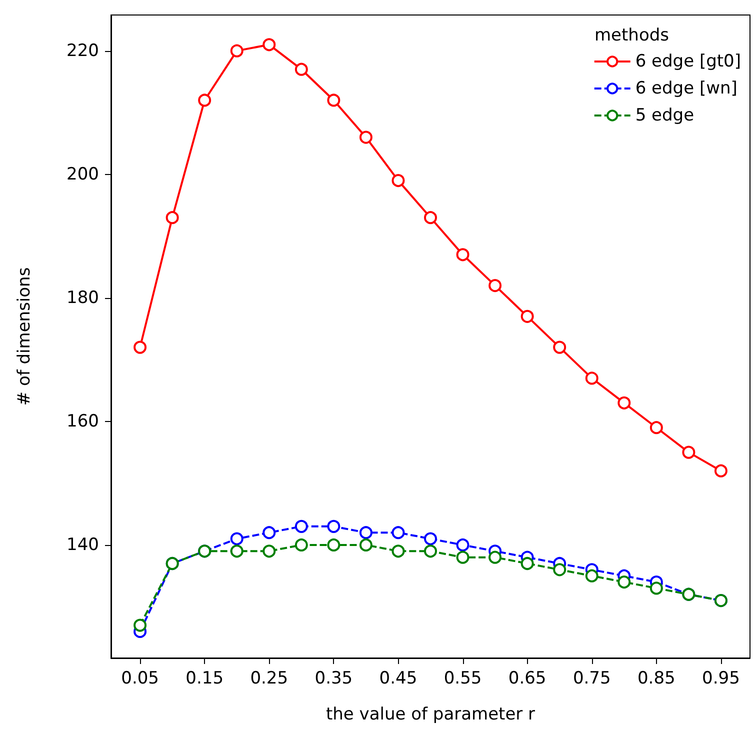 The height and width of the screenshot is (731, 754). What do you see at coordinates (632, 36) in the screenshot?
I see `legend-title: methods` at bounding box center [632, 36].